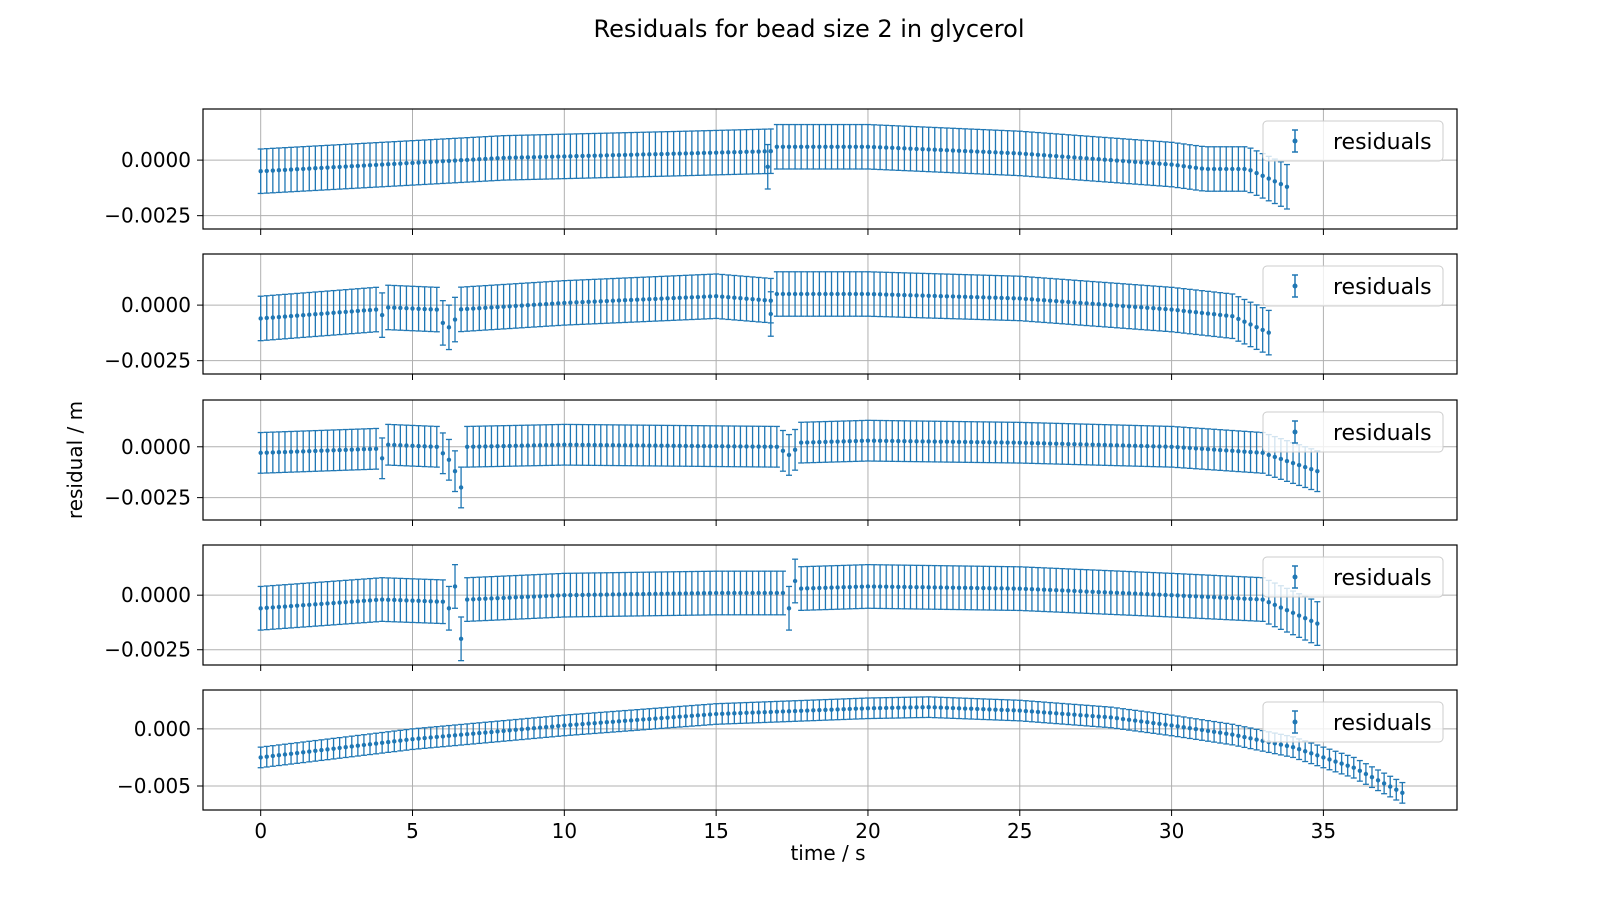 The height and width of the screenshot is (900, 1600). I want to click on legend: residuals, so click(1353, 141).